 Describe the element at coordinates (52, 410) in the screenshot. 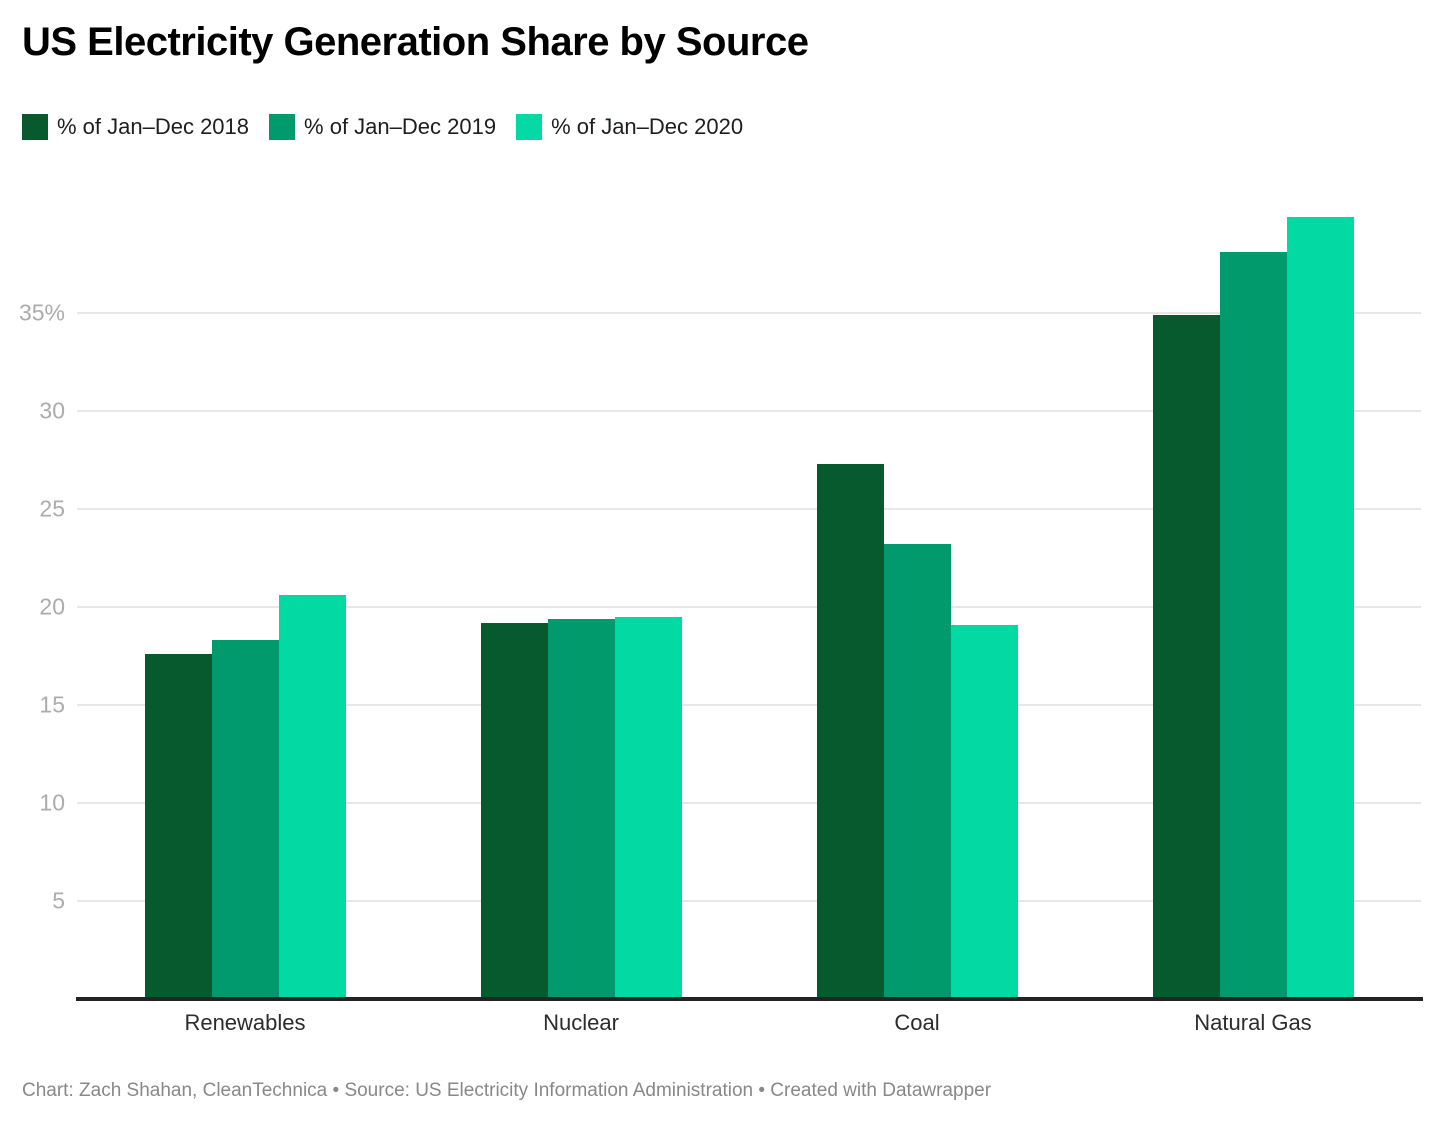

I see `y-tick-label: 30` at that location.